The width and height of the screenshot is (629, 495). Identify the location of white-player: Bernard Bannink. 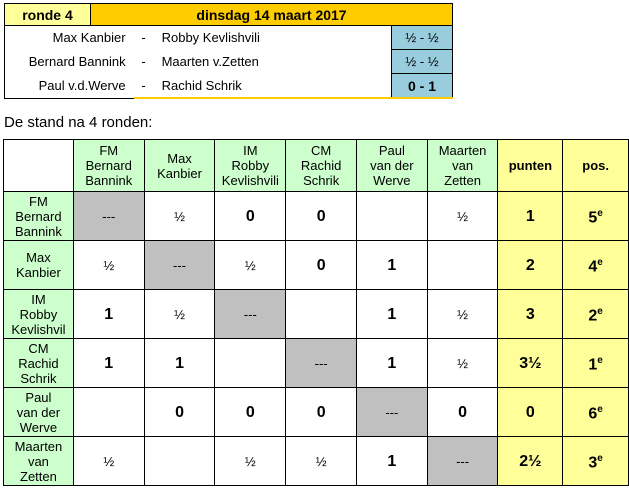
(68, 61).